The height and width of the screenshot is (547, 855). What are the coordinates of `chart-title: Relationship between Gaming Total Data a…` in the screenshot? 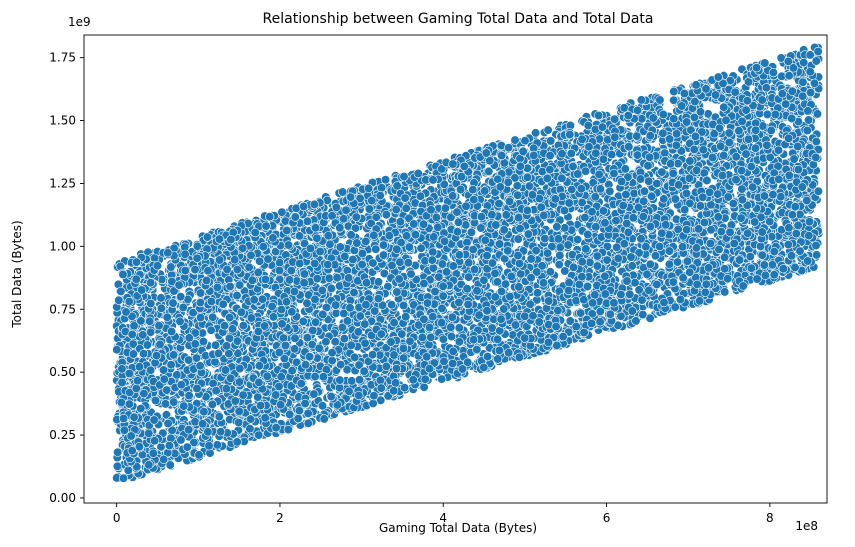 It's located at (458, 19).